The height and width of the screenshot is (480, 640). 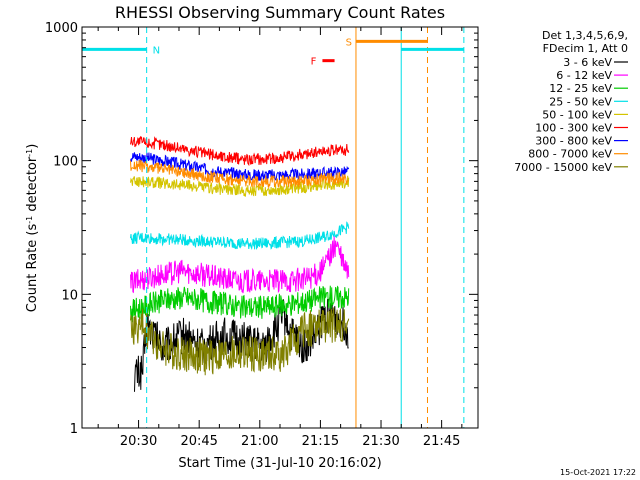 What do you see at coordinates (587, 62) in the screenshot?
I see `legend-label-3-6-kev: 3 - 6 keV` at bounding box center [587, 62].